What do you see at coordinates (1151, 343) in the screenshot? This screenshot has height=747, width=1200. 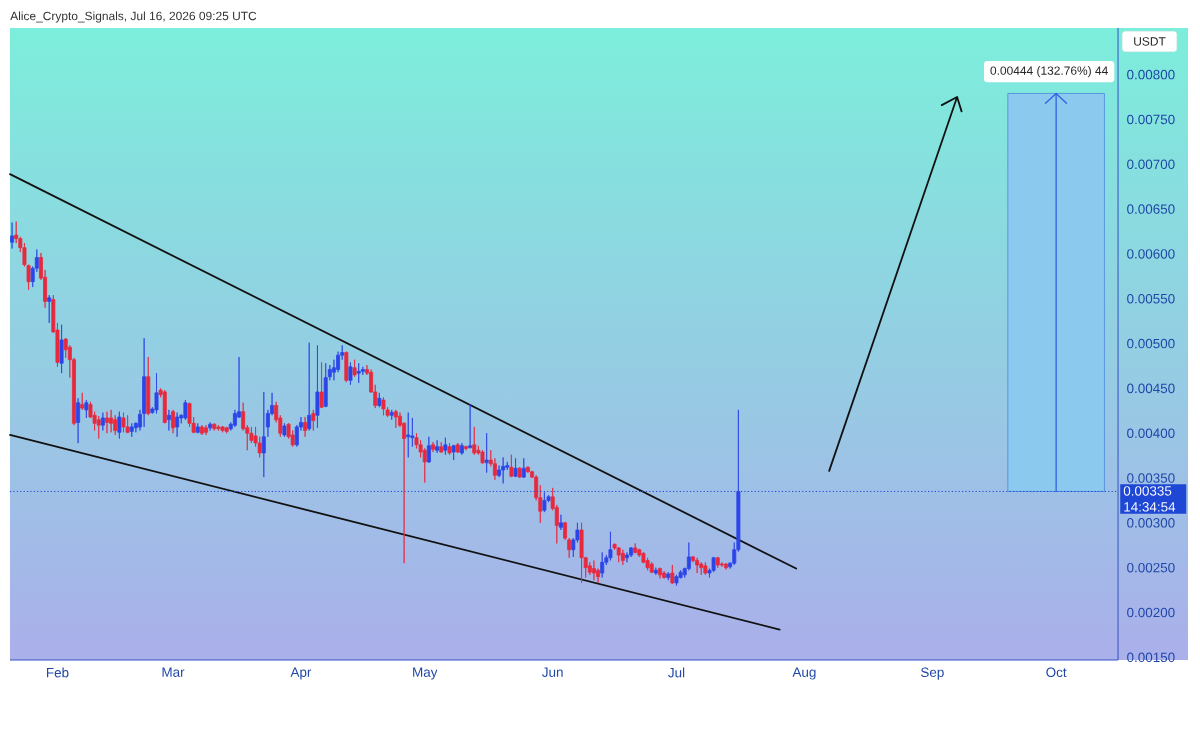 I see `y-tick-label: 0.00500` at bounding box center [1151, 343].